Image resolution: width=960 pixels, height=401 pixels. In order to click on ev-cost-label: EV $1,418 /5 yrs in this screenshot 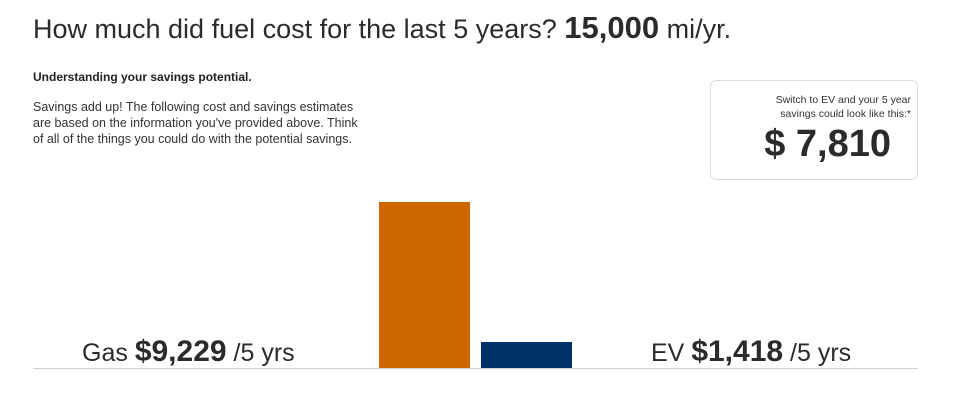, I will do `click(751, 352)`.